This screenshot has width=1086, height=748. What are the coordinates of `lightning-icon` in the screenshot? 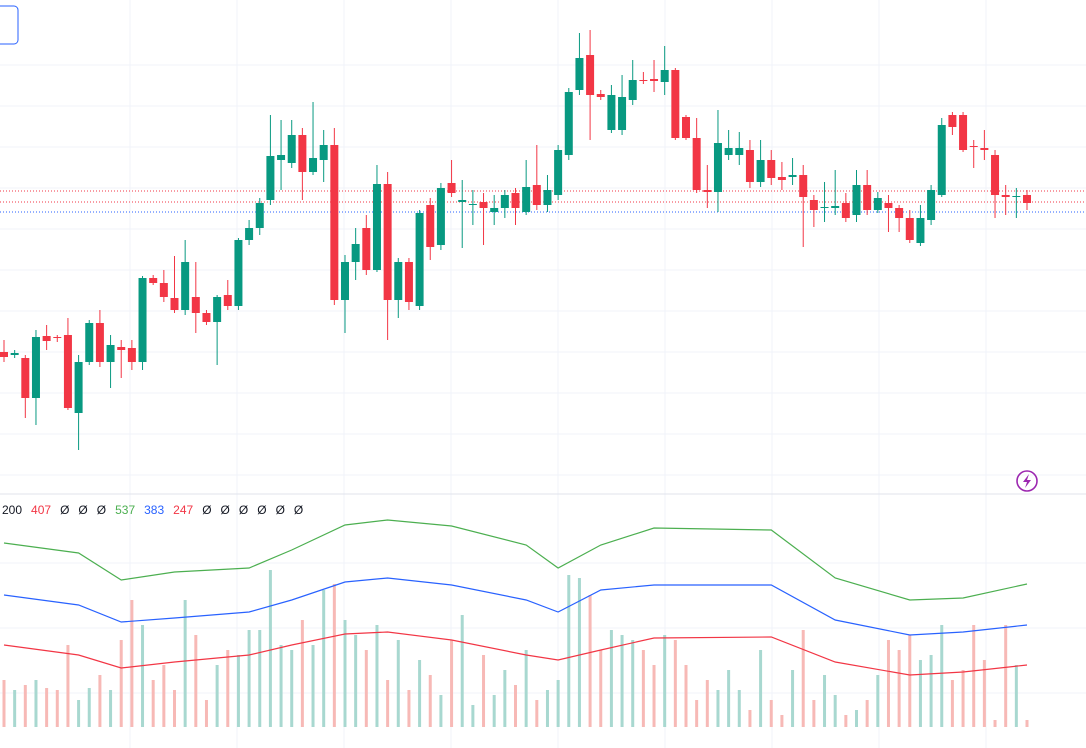 It's located at (1027, 481).